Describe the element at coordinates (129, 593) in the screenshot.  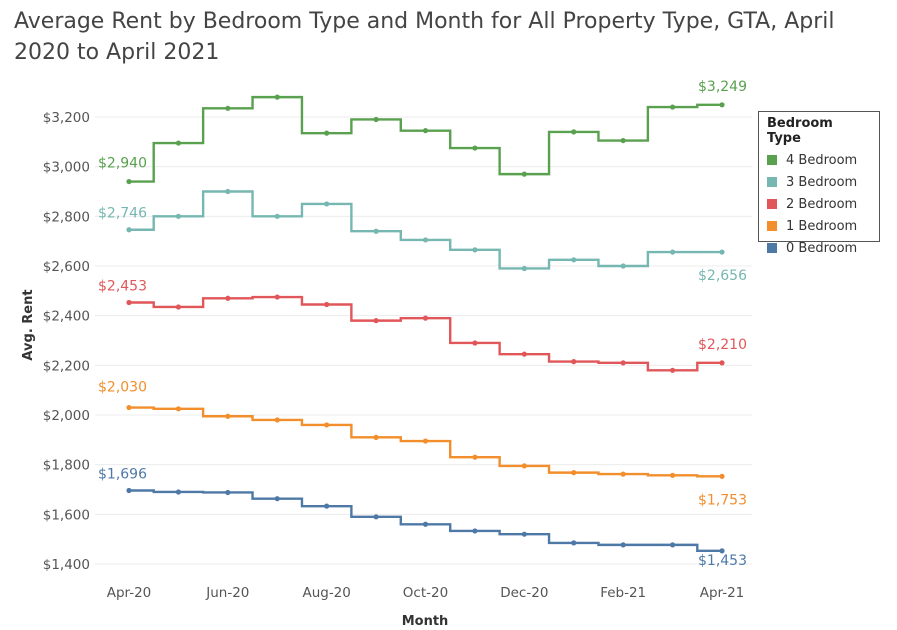
I see `x-tick-label: Apr-20` at that location.